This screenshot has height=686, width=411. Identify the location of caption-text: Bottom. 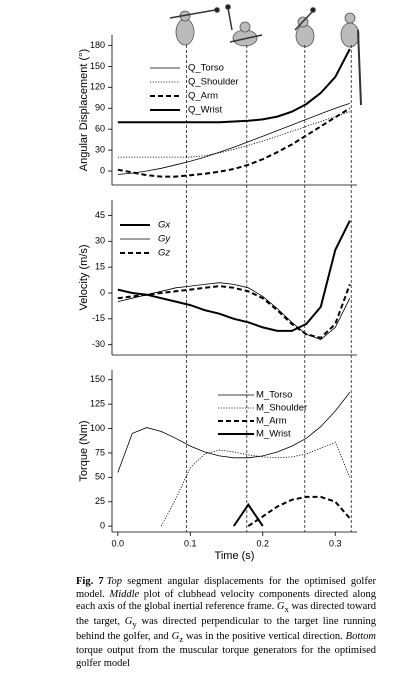
(361, 636).